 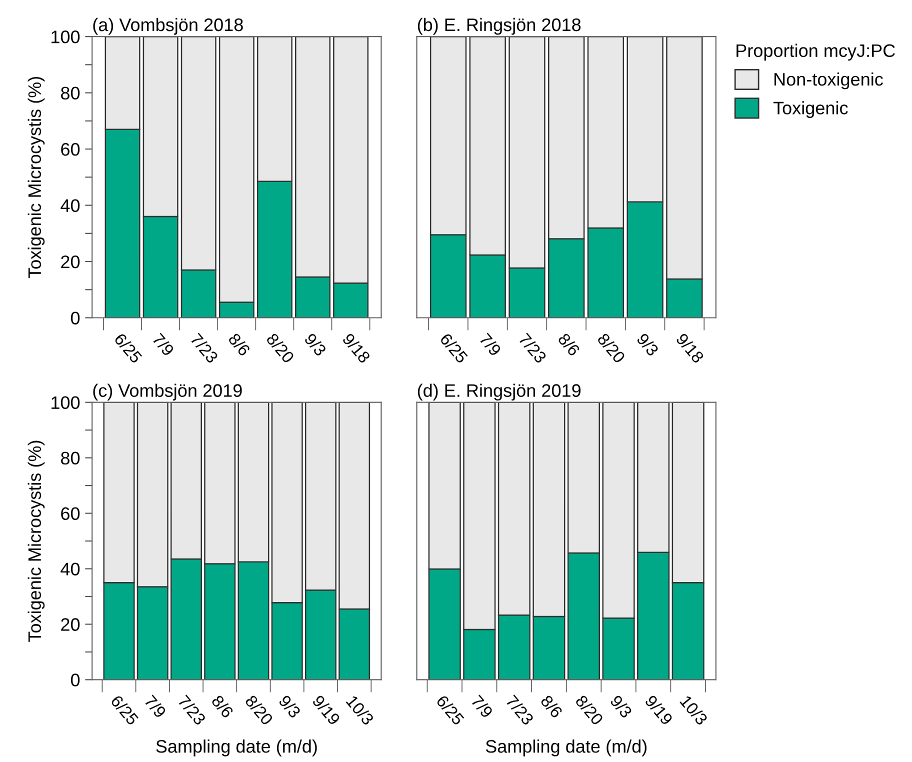 What do you see at coordinates (167, 392) in the screenshot?
I see `chart-title: (c) Vombsjön 2019` at bounding box center [167, 392].